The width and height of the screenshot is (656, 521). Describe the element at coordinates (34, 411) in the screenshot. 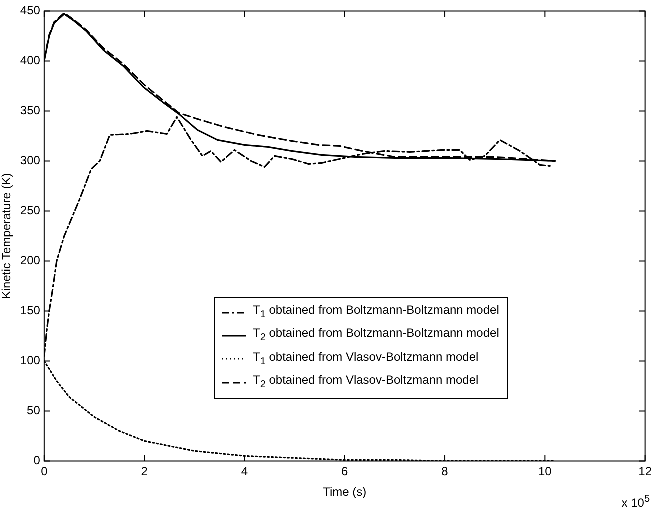

I see `y-tick-label: 50` at that location.